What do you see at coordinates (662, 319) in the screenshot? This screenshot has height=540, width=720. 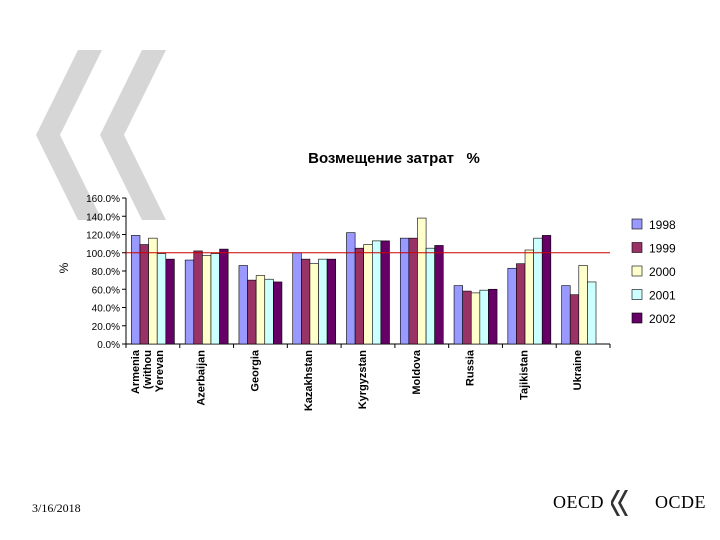 I see `legend-label-2002: 2002` at bounding box center [662, 319].